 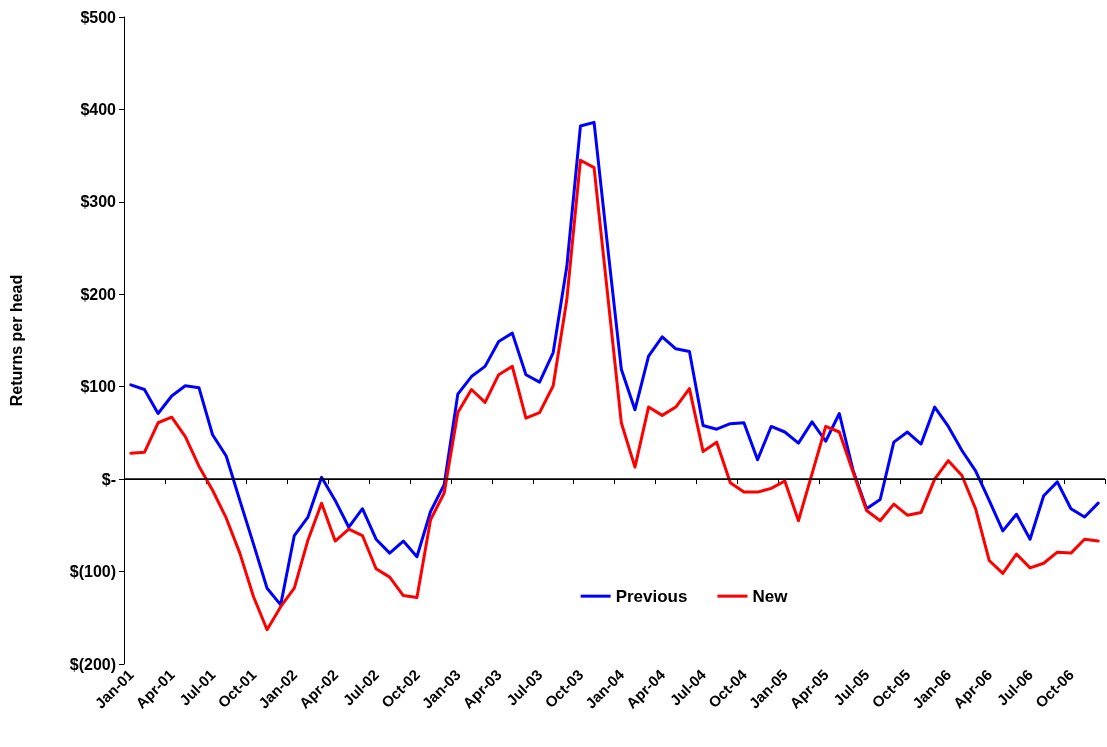 What do you see at coordinates (98, 109) in the screenshot?
I see `y-tick-label: $400` at bounding box center [98, 109].